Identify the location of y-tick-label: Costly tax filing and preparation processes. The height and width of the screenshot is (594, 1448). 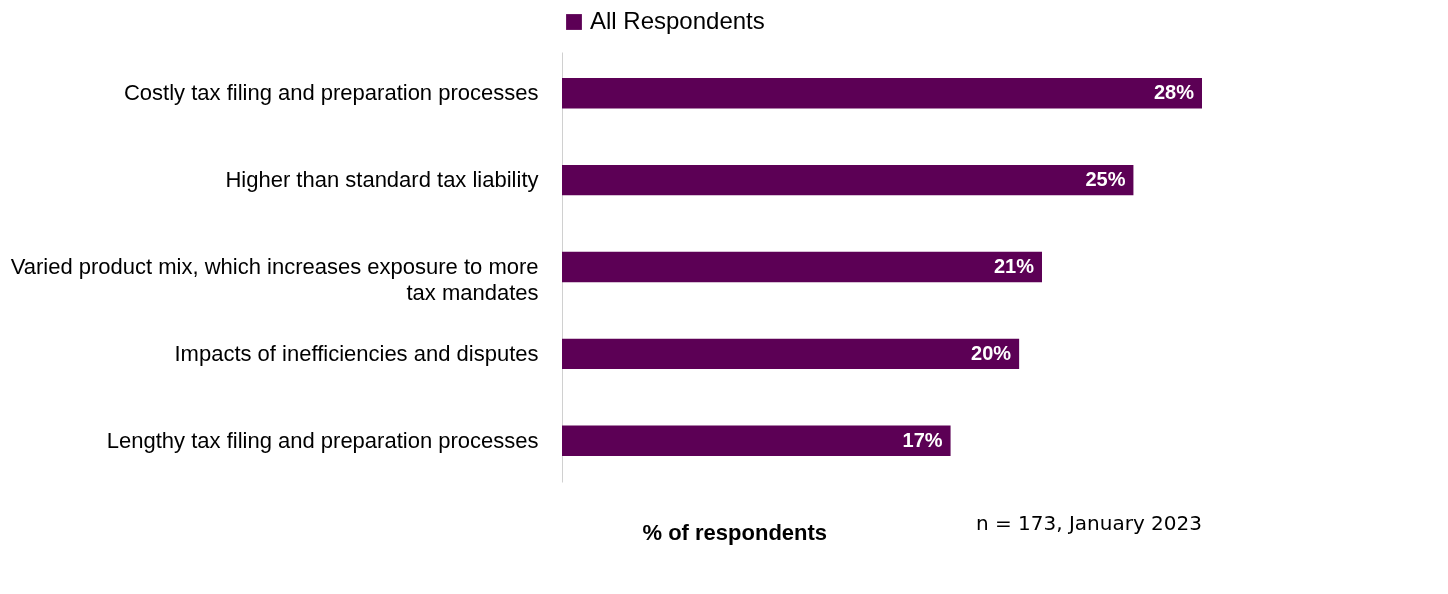
(331, 93).